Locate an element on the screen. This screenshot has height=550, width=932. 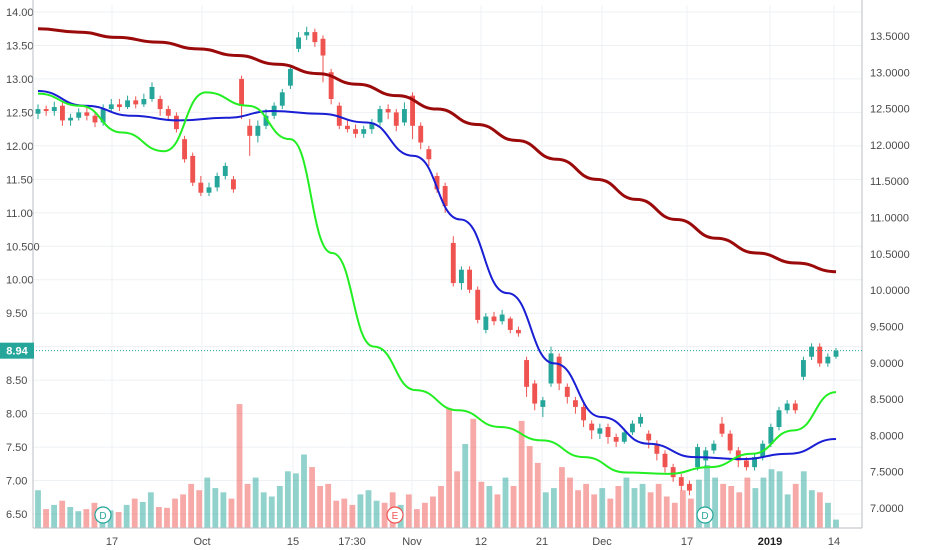
right-axis-tick: 11.0000 is located at coordinates (889, 219).